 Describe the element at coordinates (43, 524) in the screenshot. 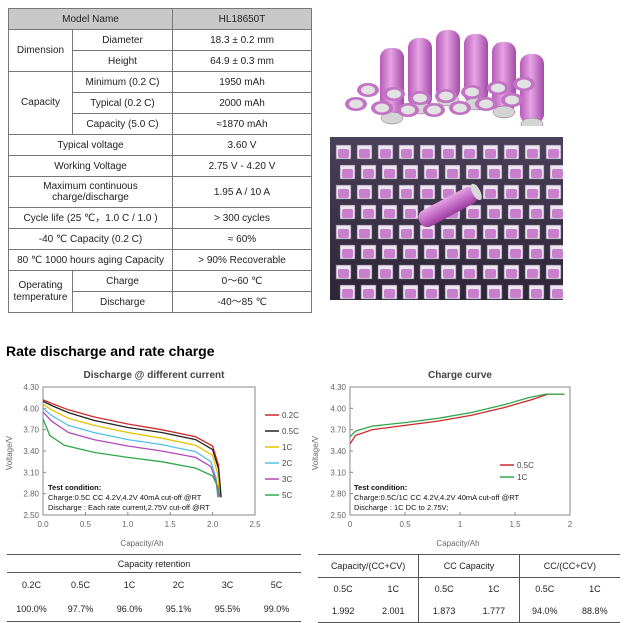

I see `x-tick-label: 0.0` at that location.